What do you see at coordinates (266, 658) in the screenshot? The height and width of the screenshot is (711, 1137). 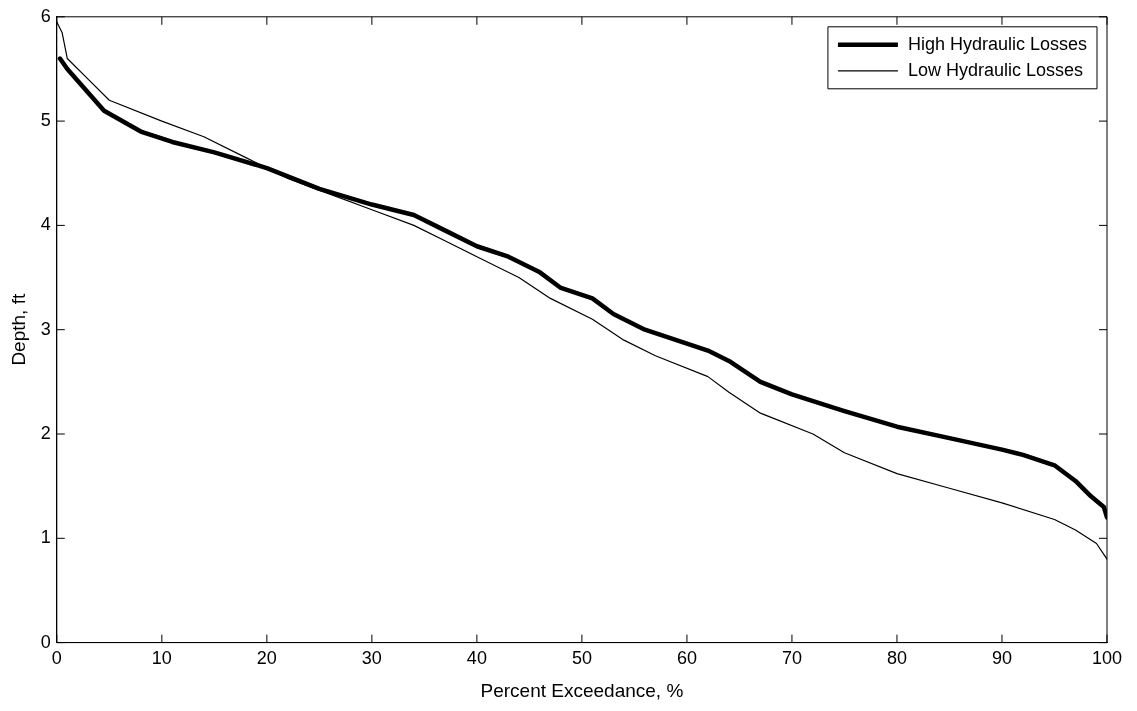 I see `x-tick-label: 20` at bounding box center [266, 658].